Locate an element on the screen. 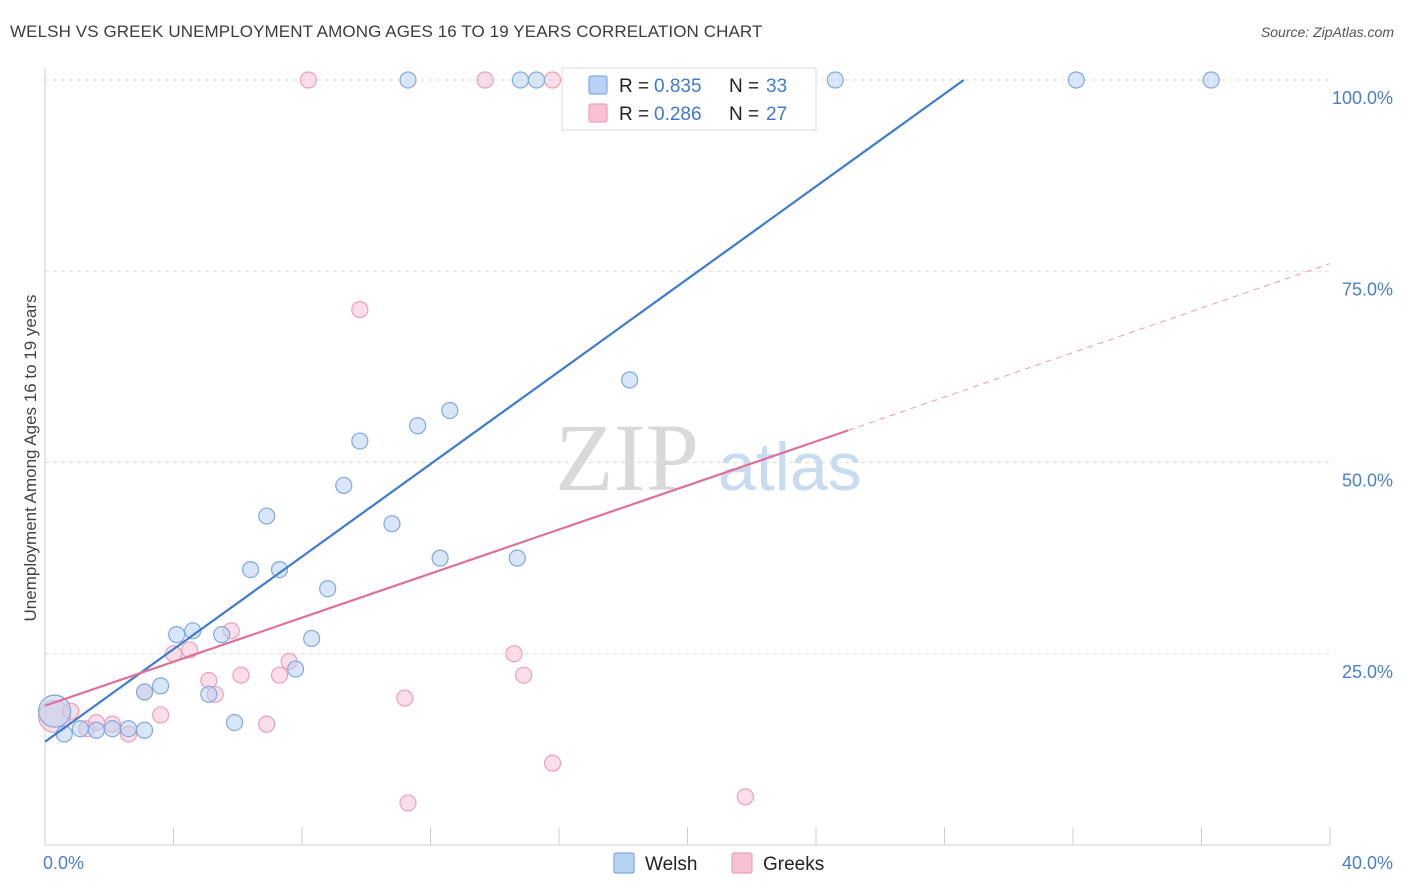  y-tick-label: 50.0% is located at coordinates (1367, 481).